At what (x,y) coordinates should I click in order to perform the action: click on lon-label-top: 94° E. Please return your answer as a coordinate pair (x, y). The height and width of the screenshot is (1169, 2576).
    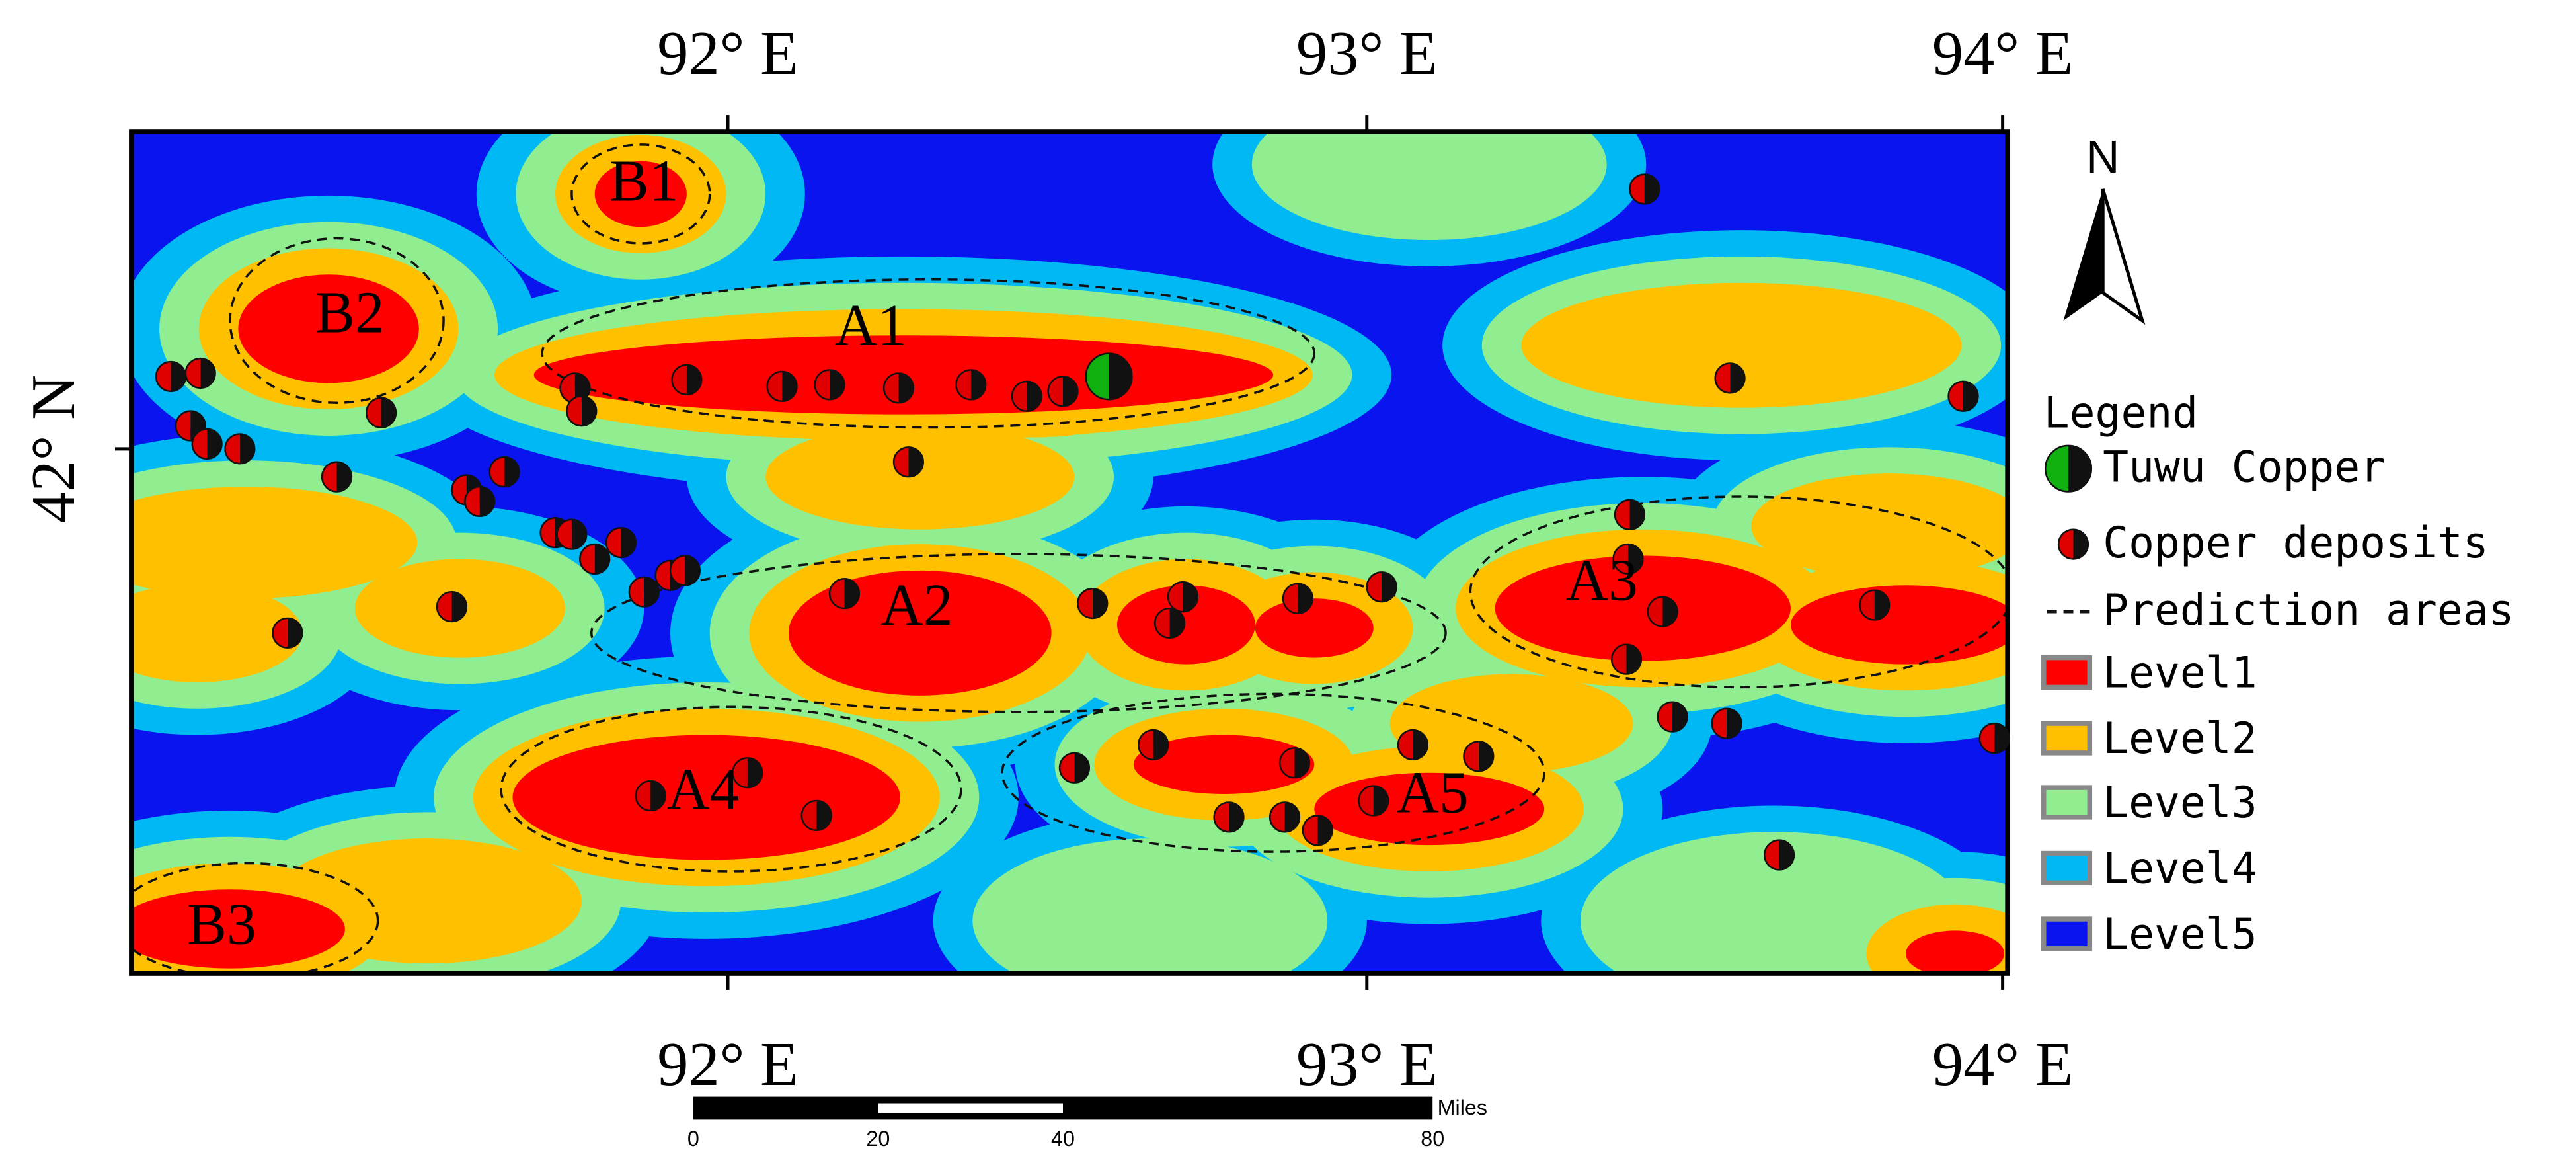
    Looking at the image, I should click on (2002, 53).